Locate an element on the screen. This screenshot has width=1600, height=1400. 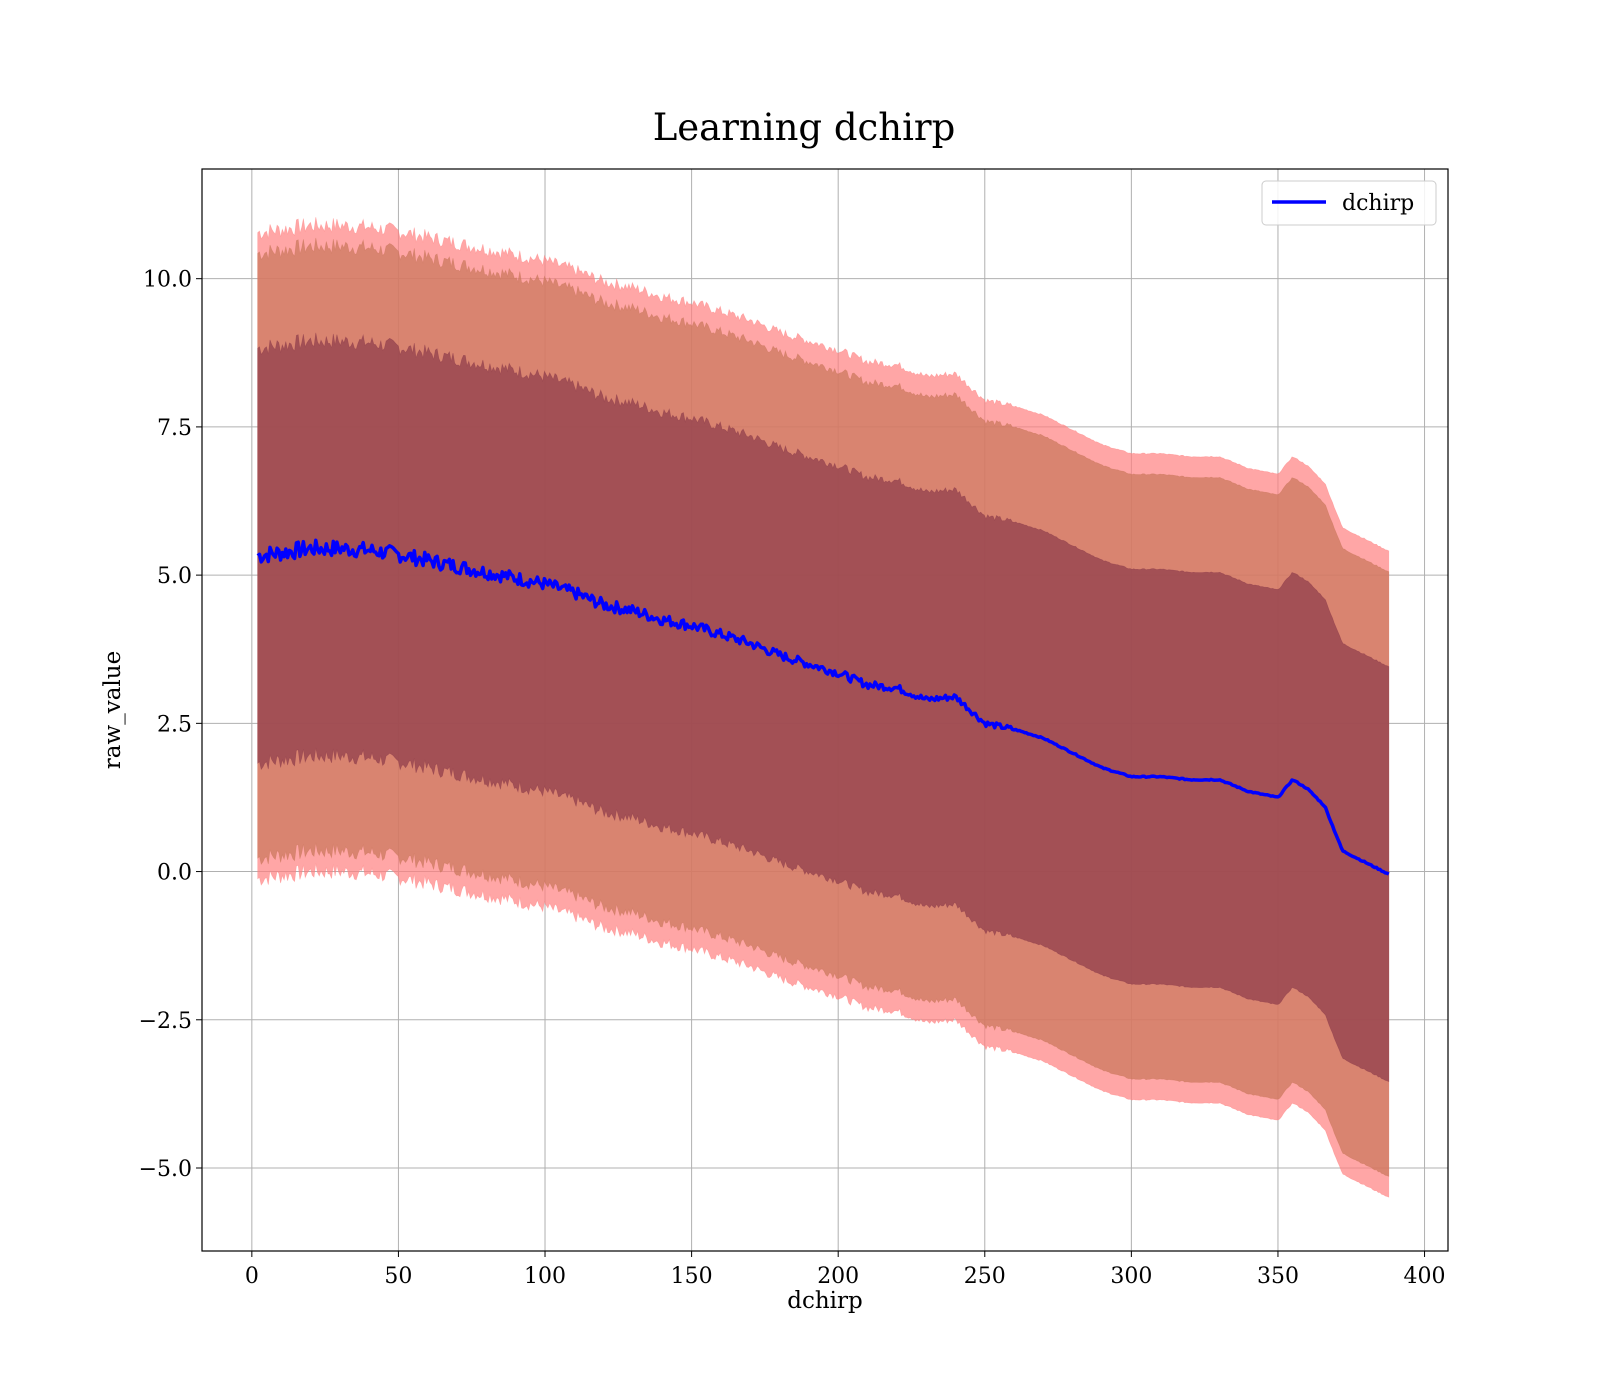
x-tick-label: 300 is located at coordinates (1131, 1276).